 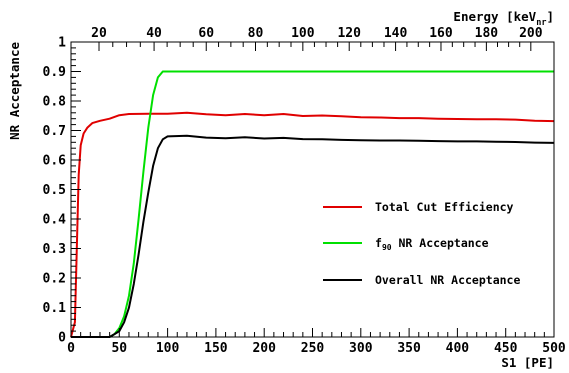 I want to click on y-tick-label: 0.8, so click(x=55, y=102).